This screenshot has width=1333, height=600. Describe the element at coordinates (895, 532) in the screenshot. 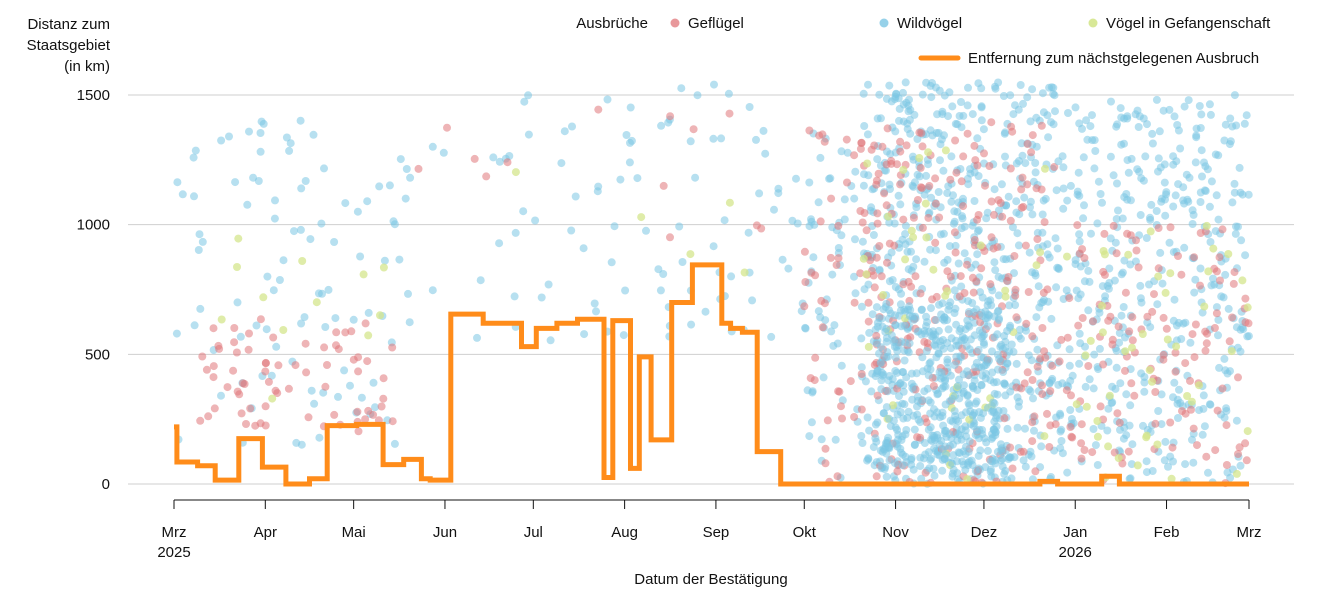

I see `x-tick-label-month: Nov` at that location.